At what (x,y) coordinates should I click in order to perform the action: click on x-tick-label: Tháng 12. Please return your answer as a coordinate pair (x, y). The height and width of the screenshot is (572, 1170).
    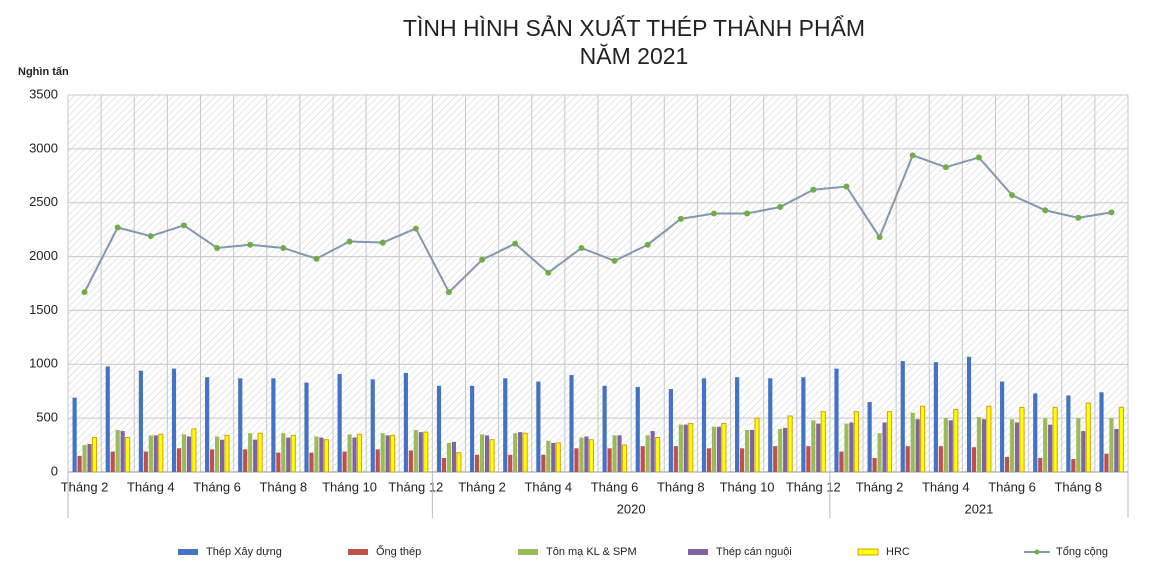
    Looking at the image, I should click on (813, 486).